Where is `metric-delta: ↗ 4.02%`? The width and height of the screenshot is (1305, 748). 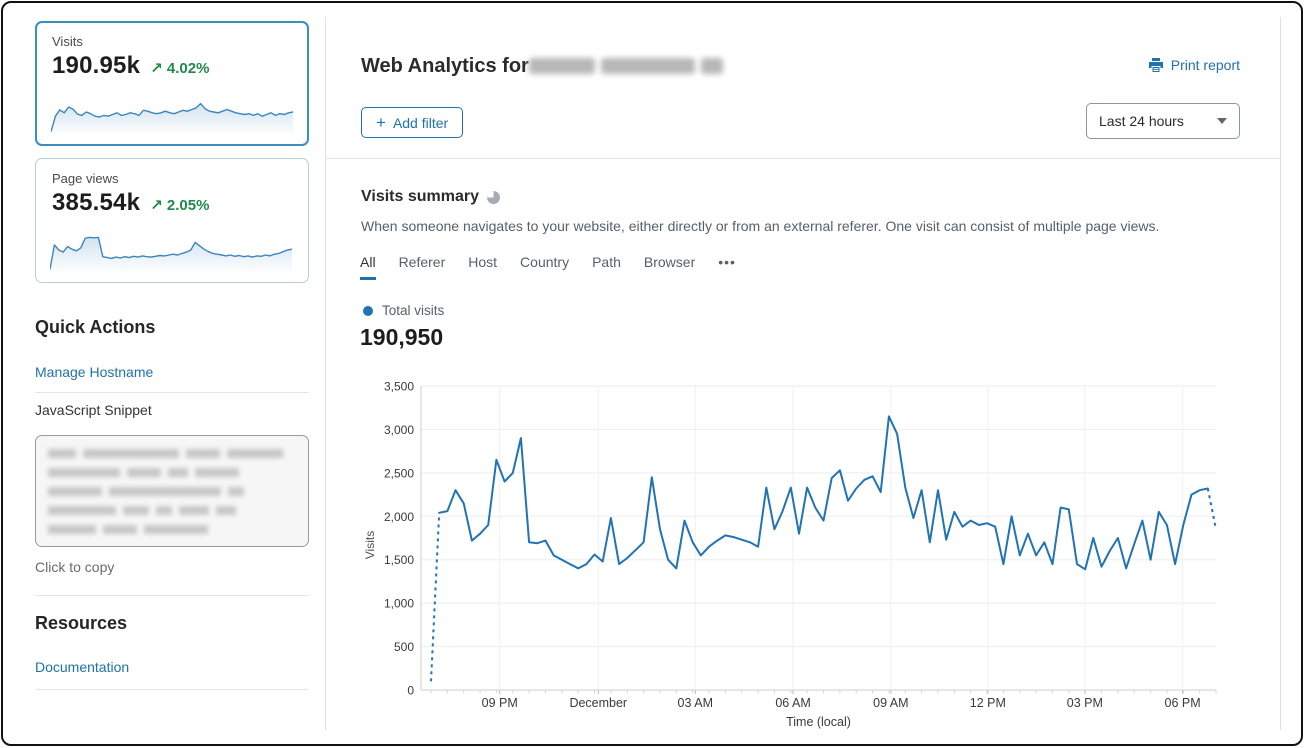
metric-delta: ↗ 4.02% is located at coordinates (180, 68).